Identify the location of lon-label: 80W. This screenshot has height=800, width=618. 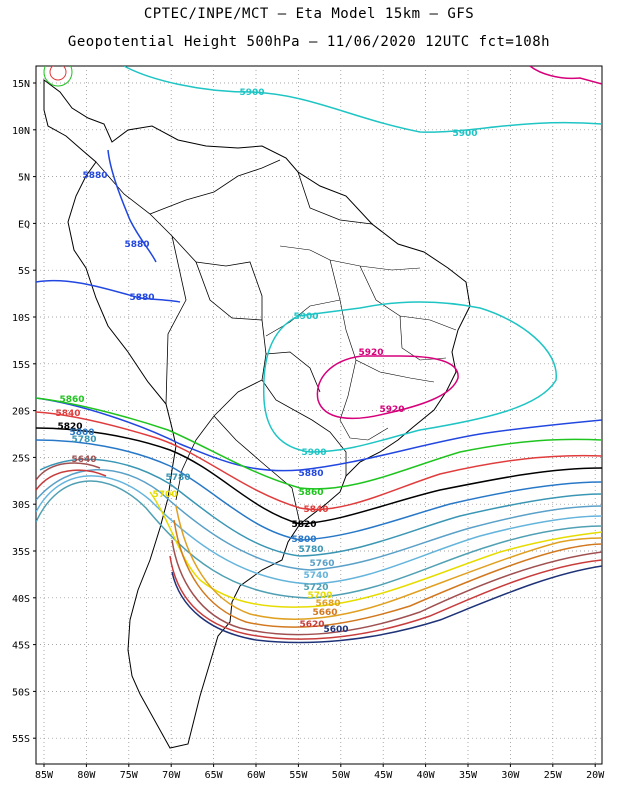
(86, 775).